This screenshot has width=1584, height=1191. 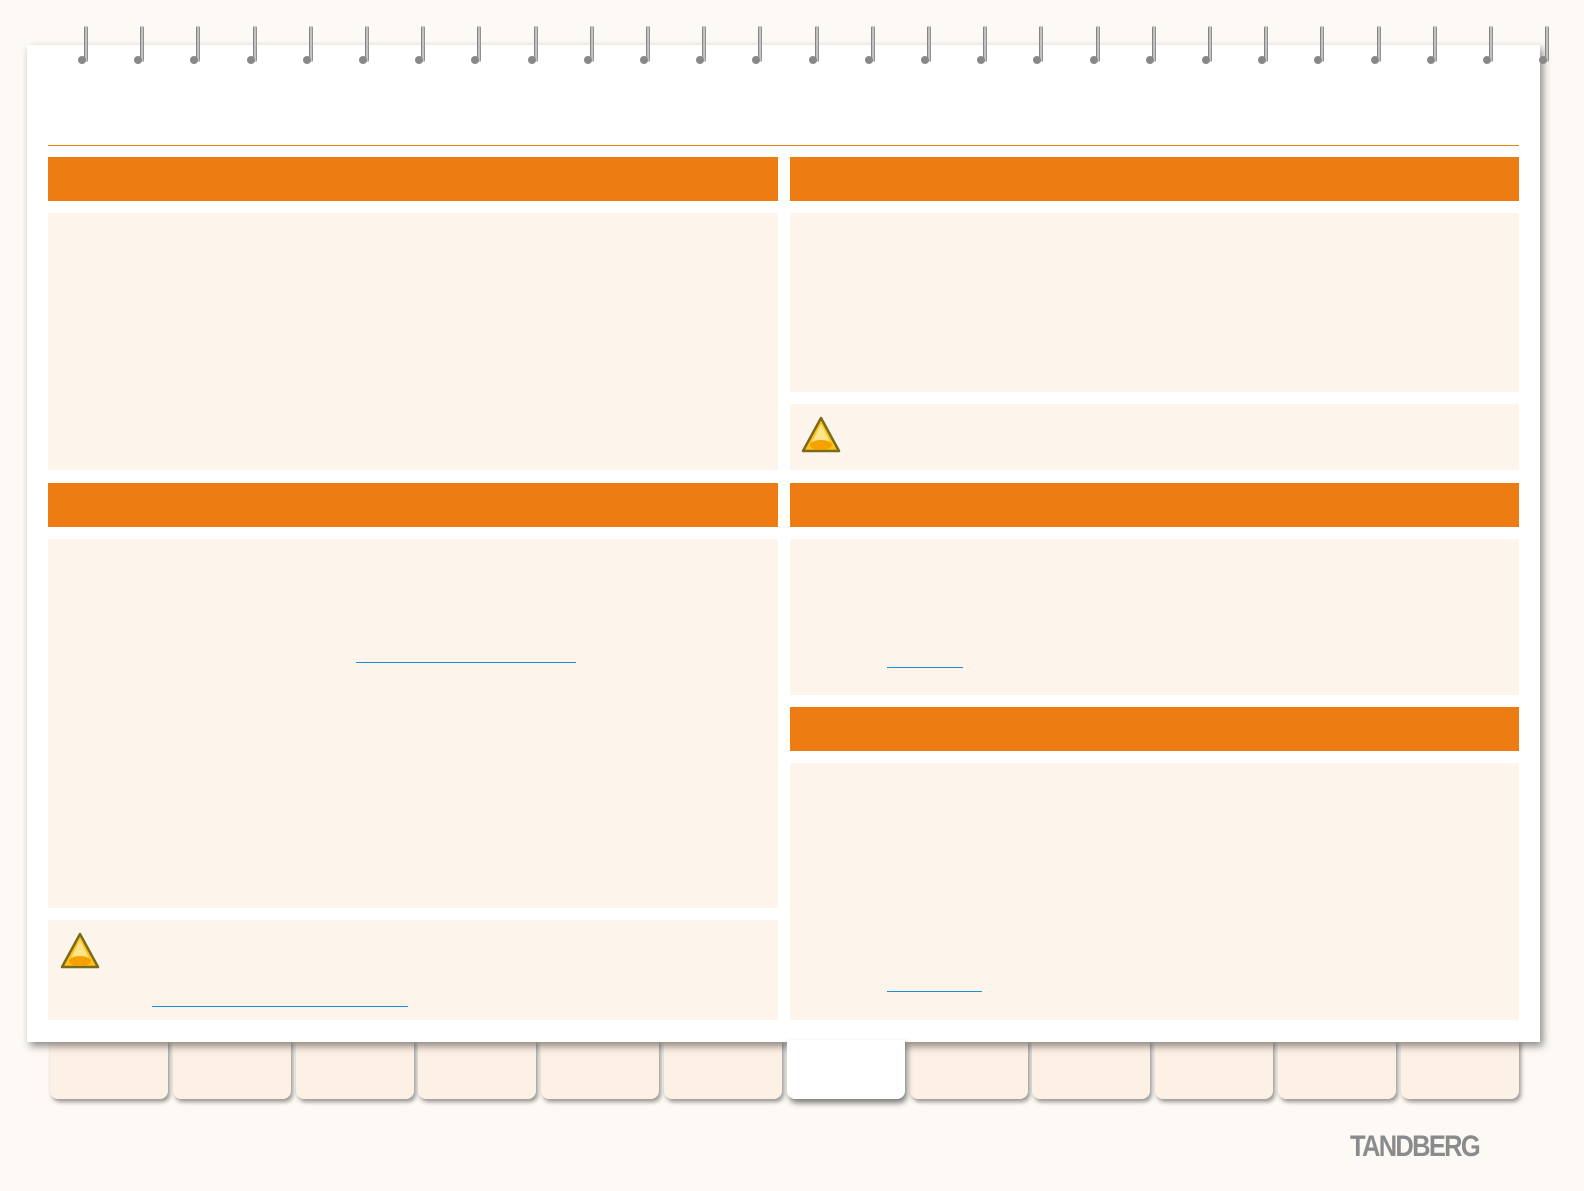 What do you see at coordinates (1415, 1146) in the screenshot?
I see `tandberg-logo: TANDBERG` at bounding box center [1415, 1146].